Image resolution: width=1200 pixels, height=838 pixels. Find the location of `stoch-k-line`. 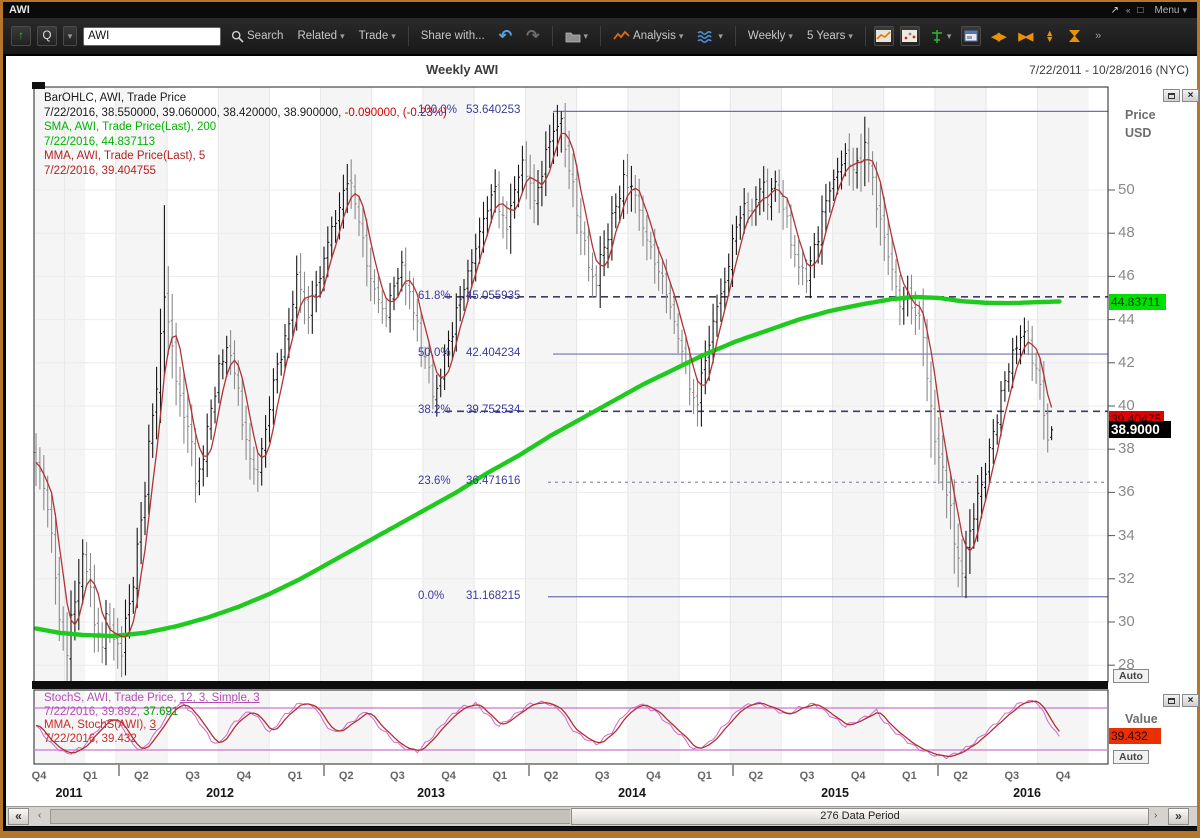

stoch-k-line is located at coordinates (547, 729).